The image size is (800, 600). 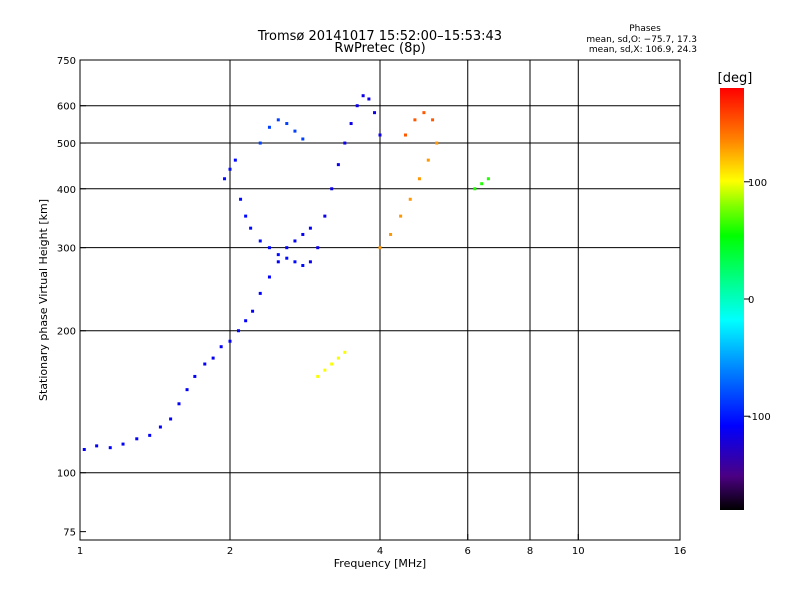 What do you see at coordinates (230, 551) in the screenshot?
I see `x-tick-label: 2` at bounding box center [230, 551].